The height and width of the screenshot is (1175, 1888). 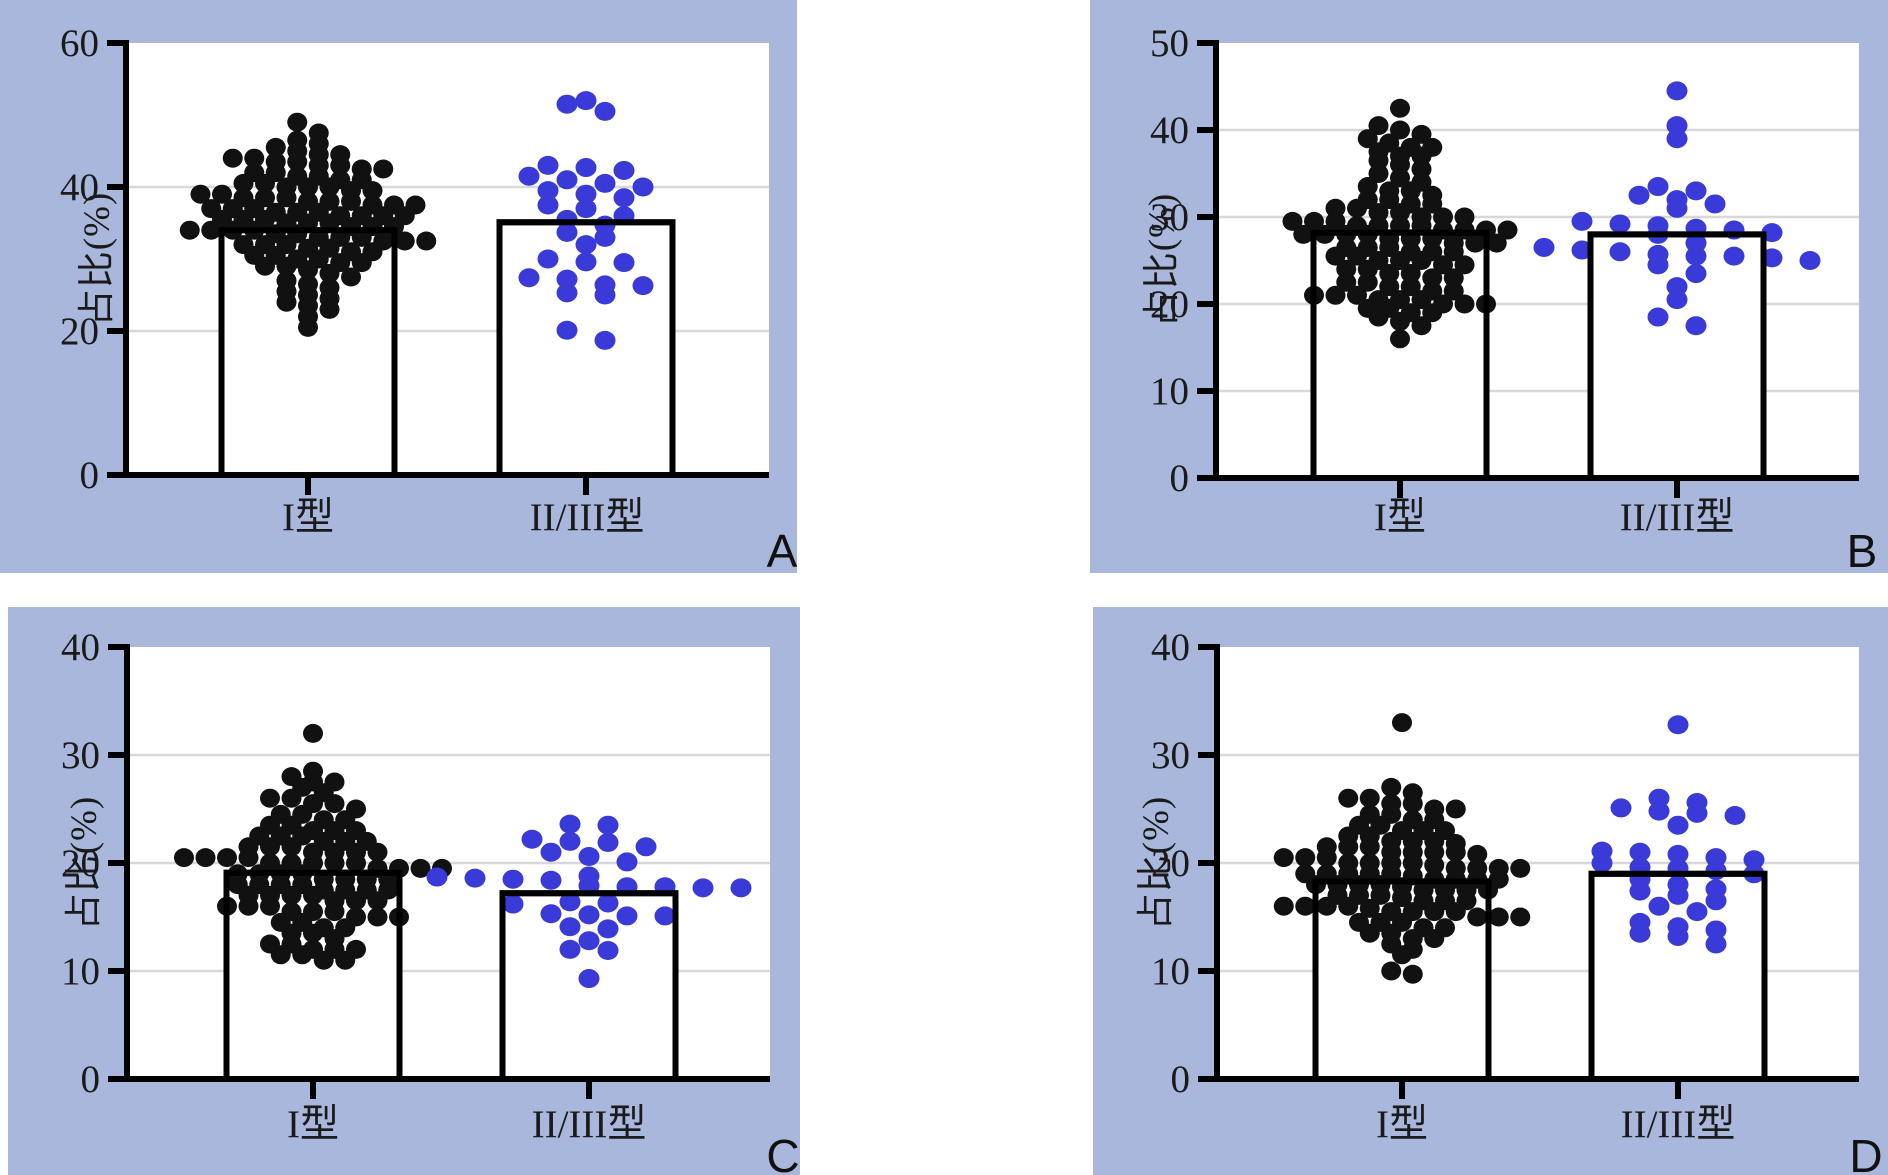 I want to click on panel-letter-B: B, so click(x=1862, y=551).